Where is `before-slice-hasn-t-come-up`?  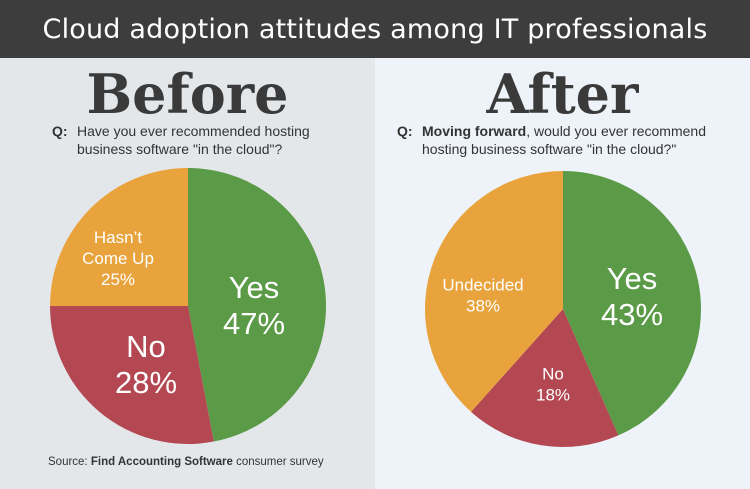 before-slice-hasn-t-come-up is located at coordinates (119, 237).